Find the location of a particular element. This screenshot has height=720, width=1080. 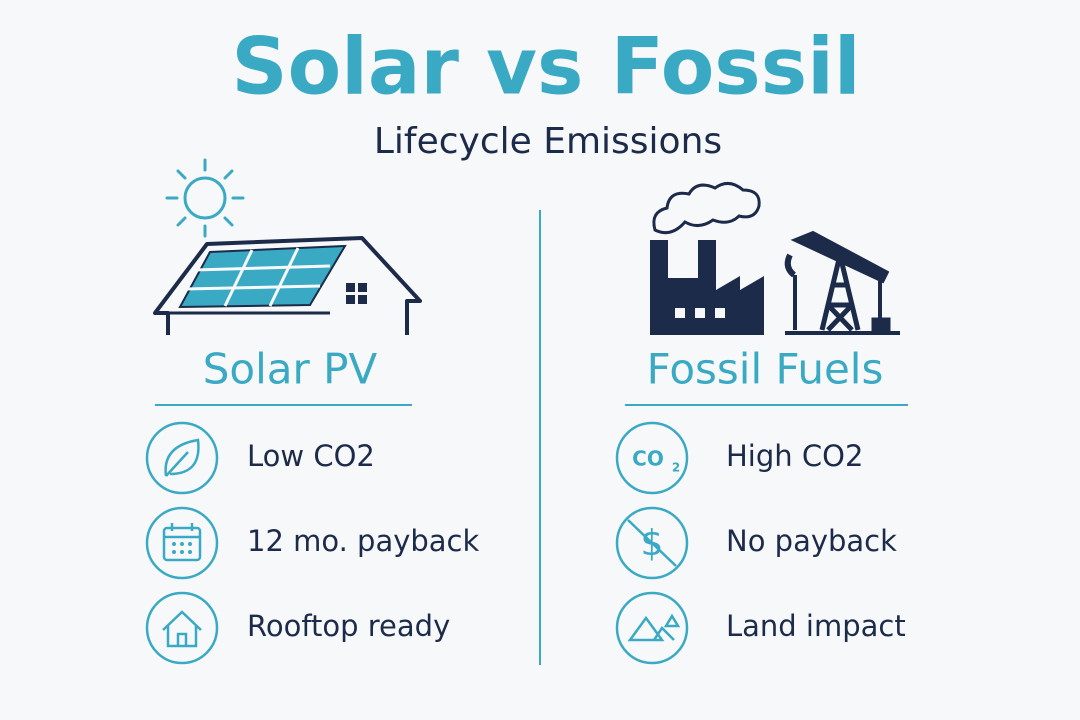

house-icon is located at coordinates (287, 285).